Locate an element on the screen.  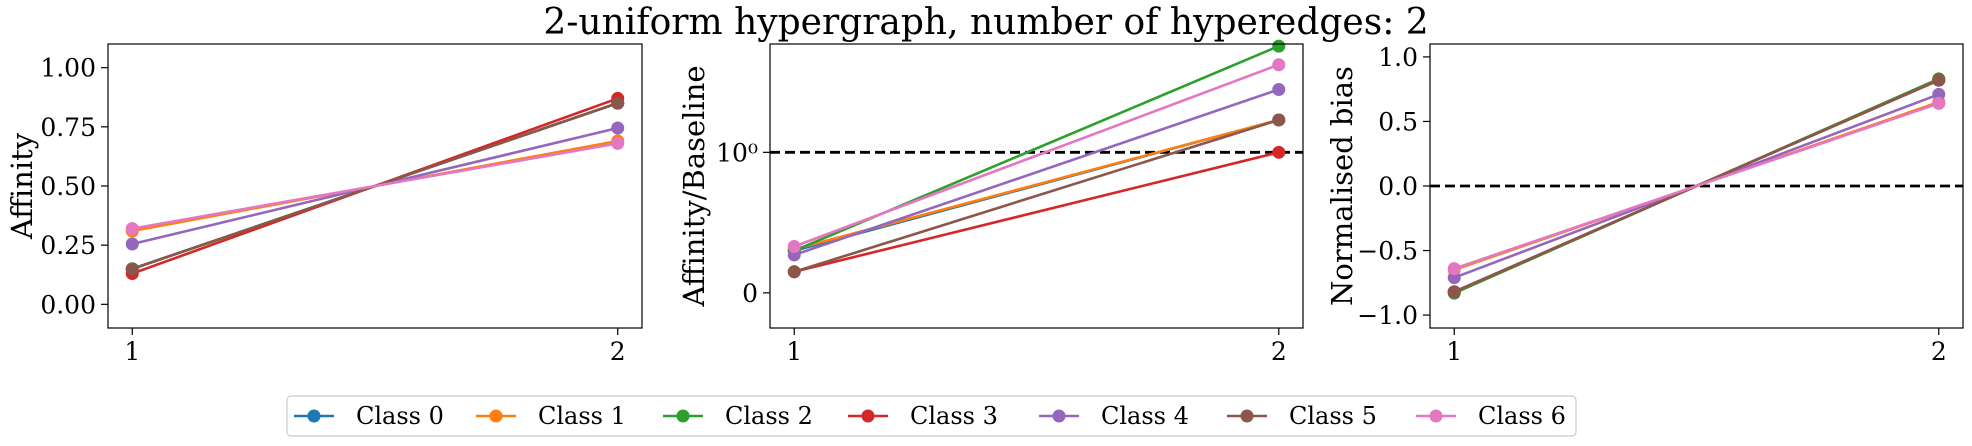
y-tick-label: 0.00 is located at coordinates (68, 304).